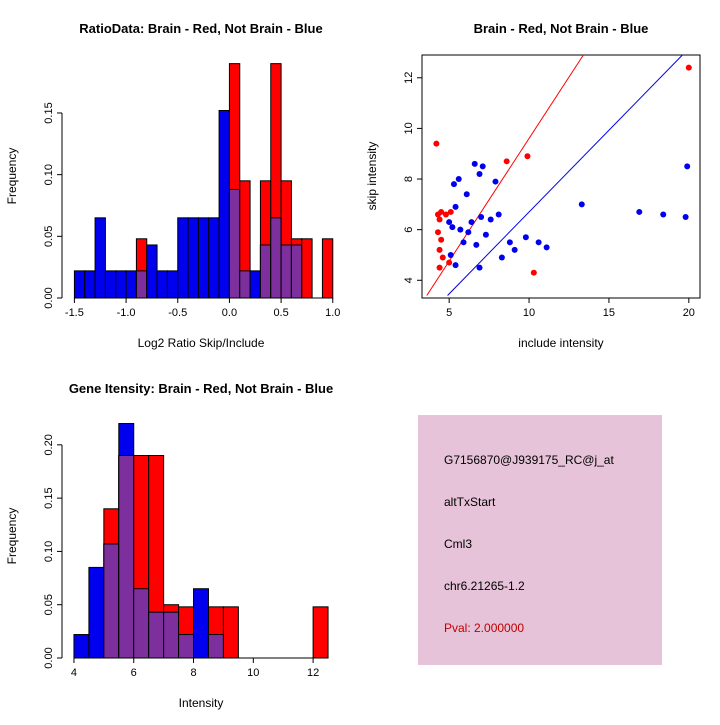  What do you see at coordinates (186, 551) in the screenshot?
I see `gene-histogram-plot: 4 6 8 10 12 0.00 0.05 0.10 0.15 0.20` at bounding box center [186, 551].